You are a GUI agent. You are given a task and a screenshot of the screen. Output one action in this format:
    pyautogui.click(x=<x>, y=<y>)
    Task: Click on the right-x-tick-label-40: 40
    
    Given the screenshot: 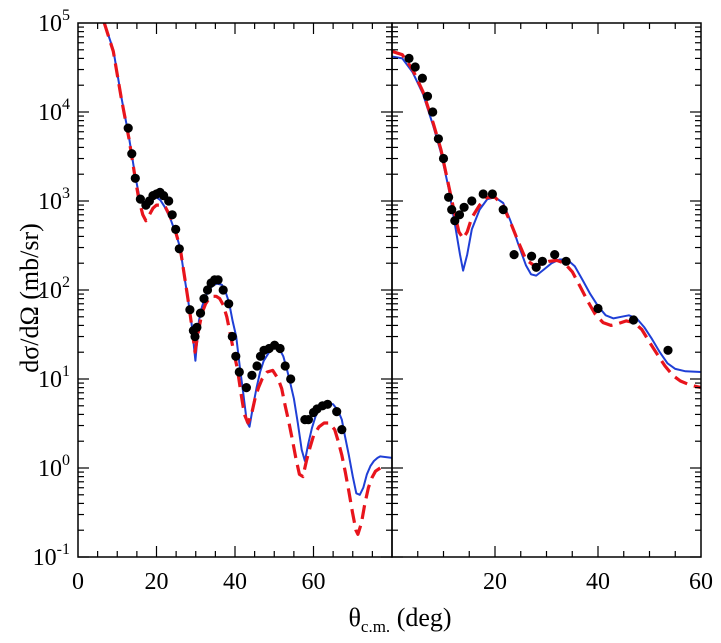 What is the action you would take?
    pyautogui.click(x=598, y=582)
    